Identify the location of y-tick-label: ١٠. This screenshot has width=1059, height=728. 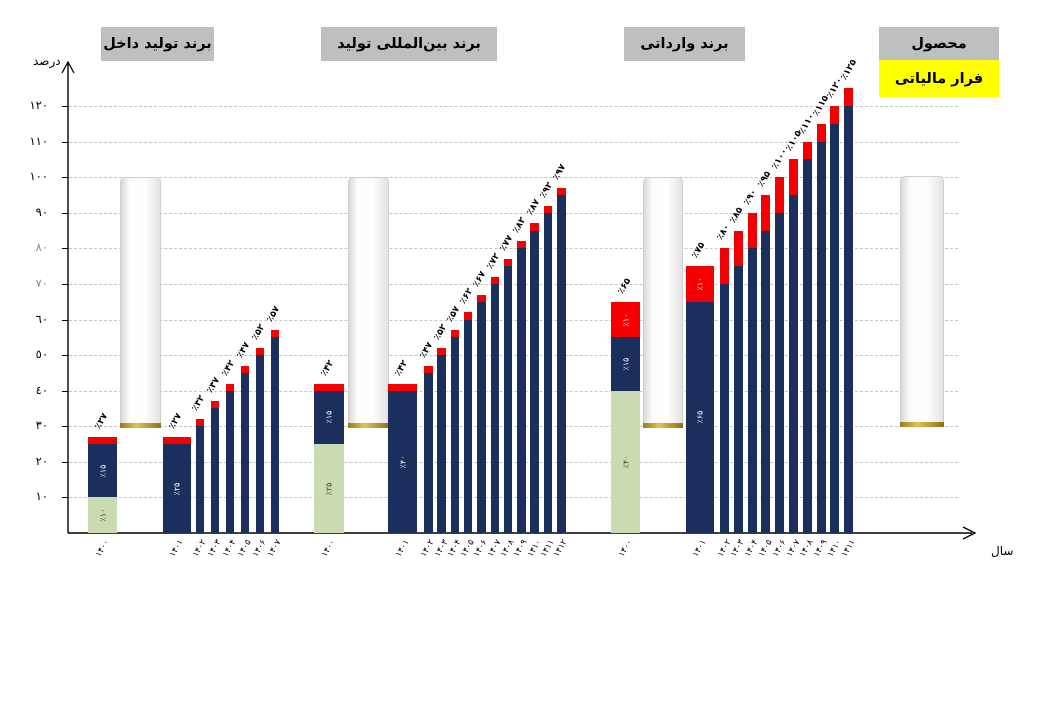
(41, 496).